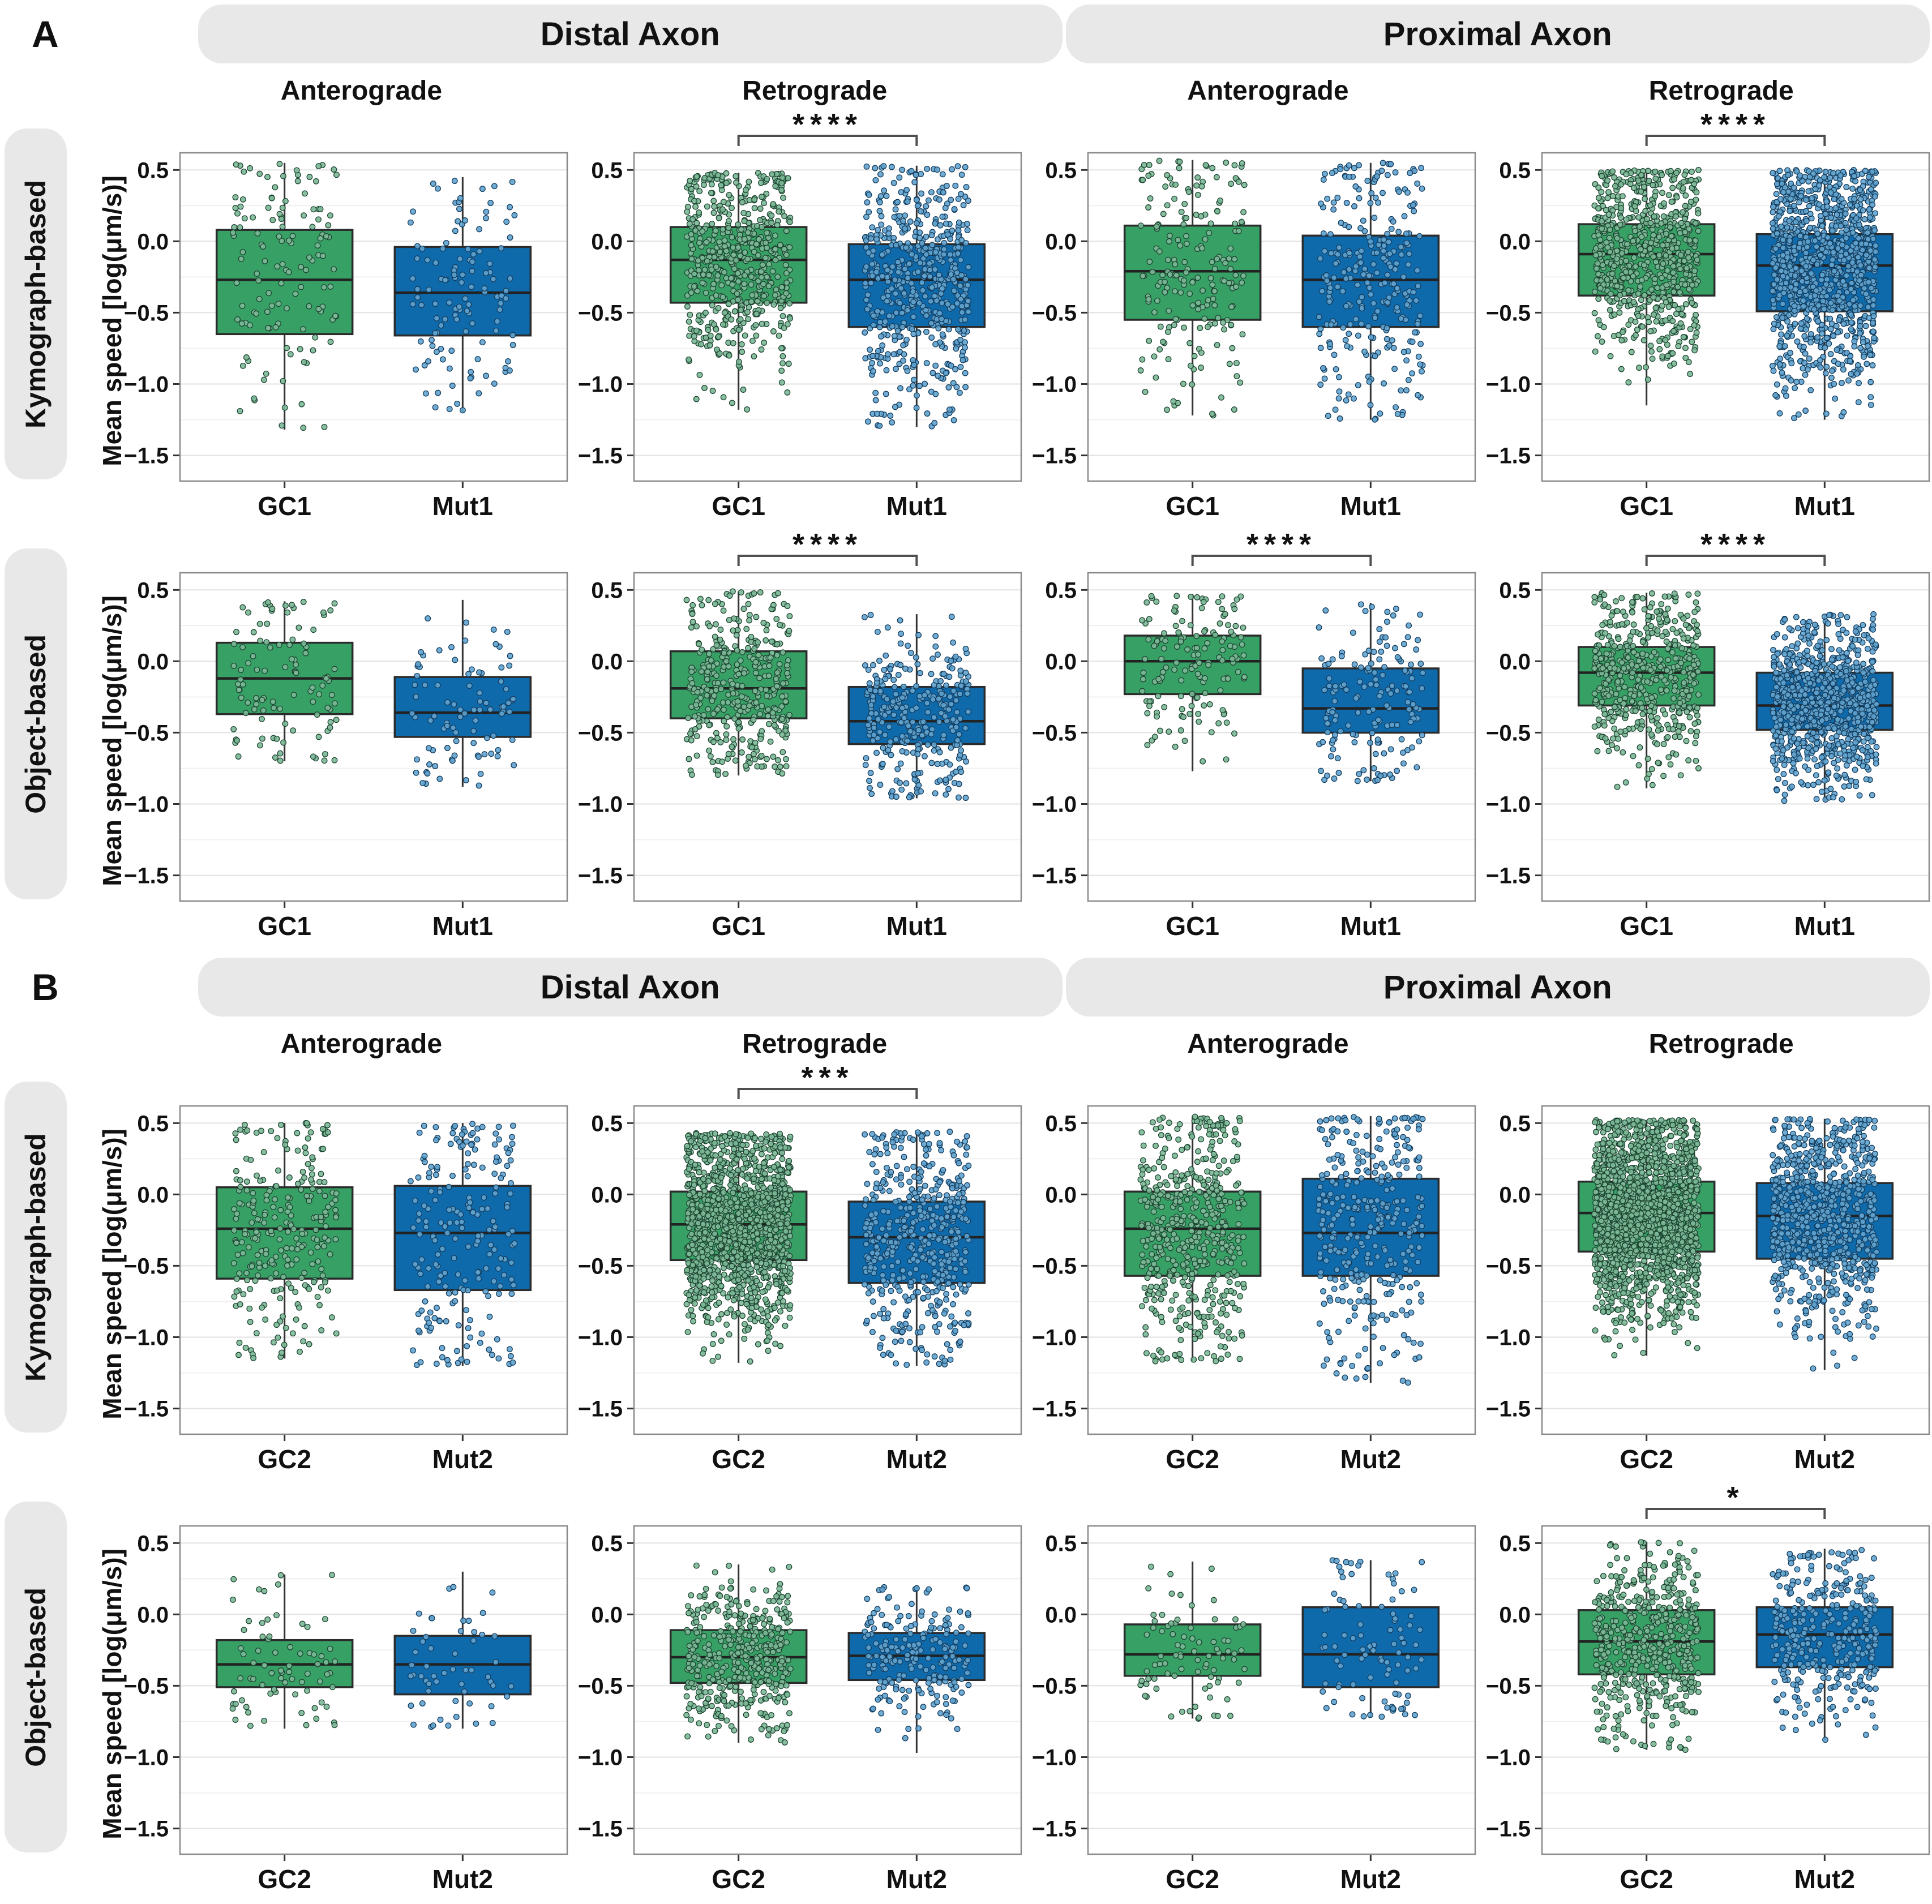  I want to click on subplot-a-kymo-proximal-retrograde: 0.5 0.0 −0.5 −1.0 −1.5 GC1 Mut1 ****, so click(1708, 321).